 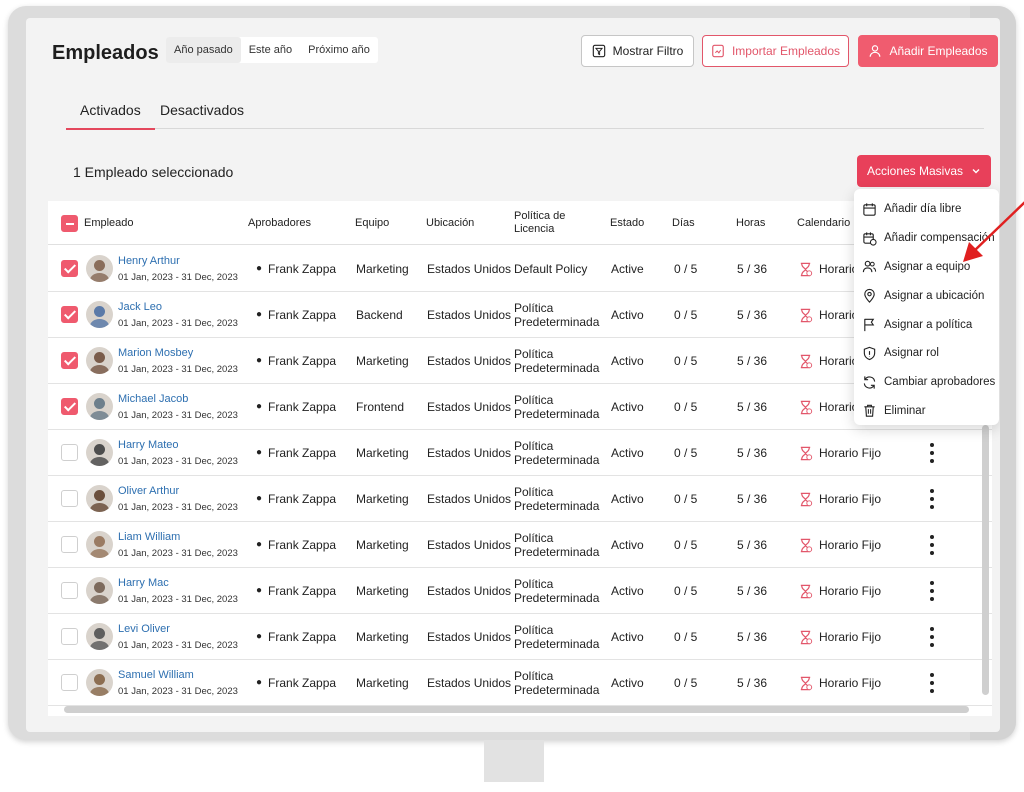 What do you see at coordinates (752, 361) in the screenshot?
I see `hours-cell: 5 / 36` at bounding box center [752, 361].